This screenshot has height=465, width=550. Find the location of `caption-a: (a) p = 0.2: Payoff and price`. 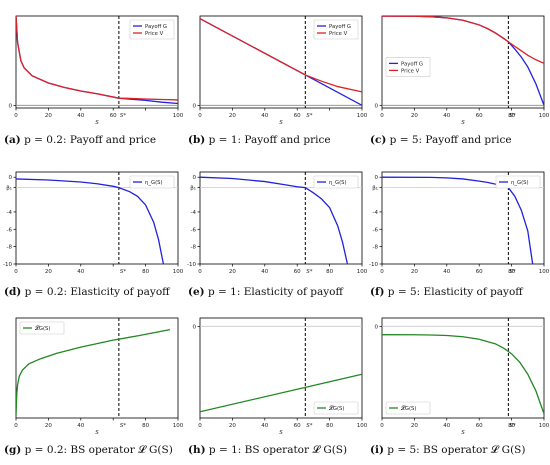

caption-a: (a) p = 0.2: Payoff and price is located at coordinates (80, 140).